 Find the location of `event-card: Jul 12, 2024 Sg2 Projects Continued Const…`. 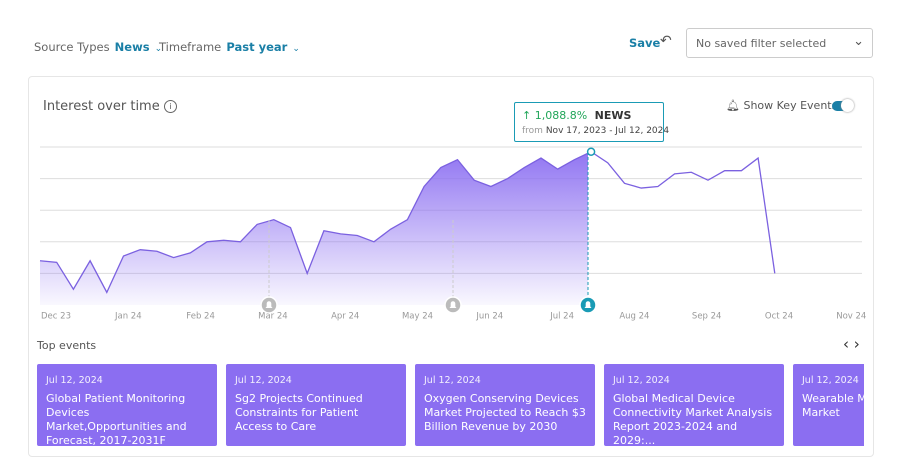

event-card: Jul 12, 2024 Sg2 Projects Continued Const… is located at coordinates (316, 405).